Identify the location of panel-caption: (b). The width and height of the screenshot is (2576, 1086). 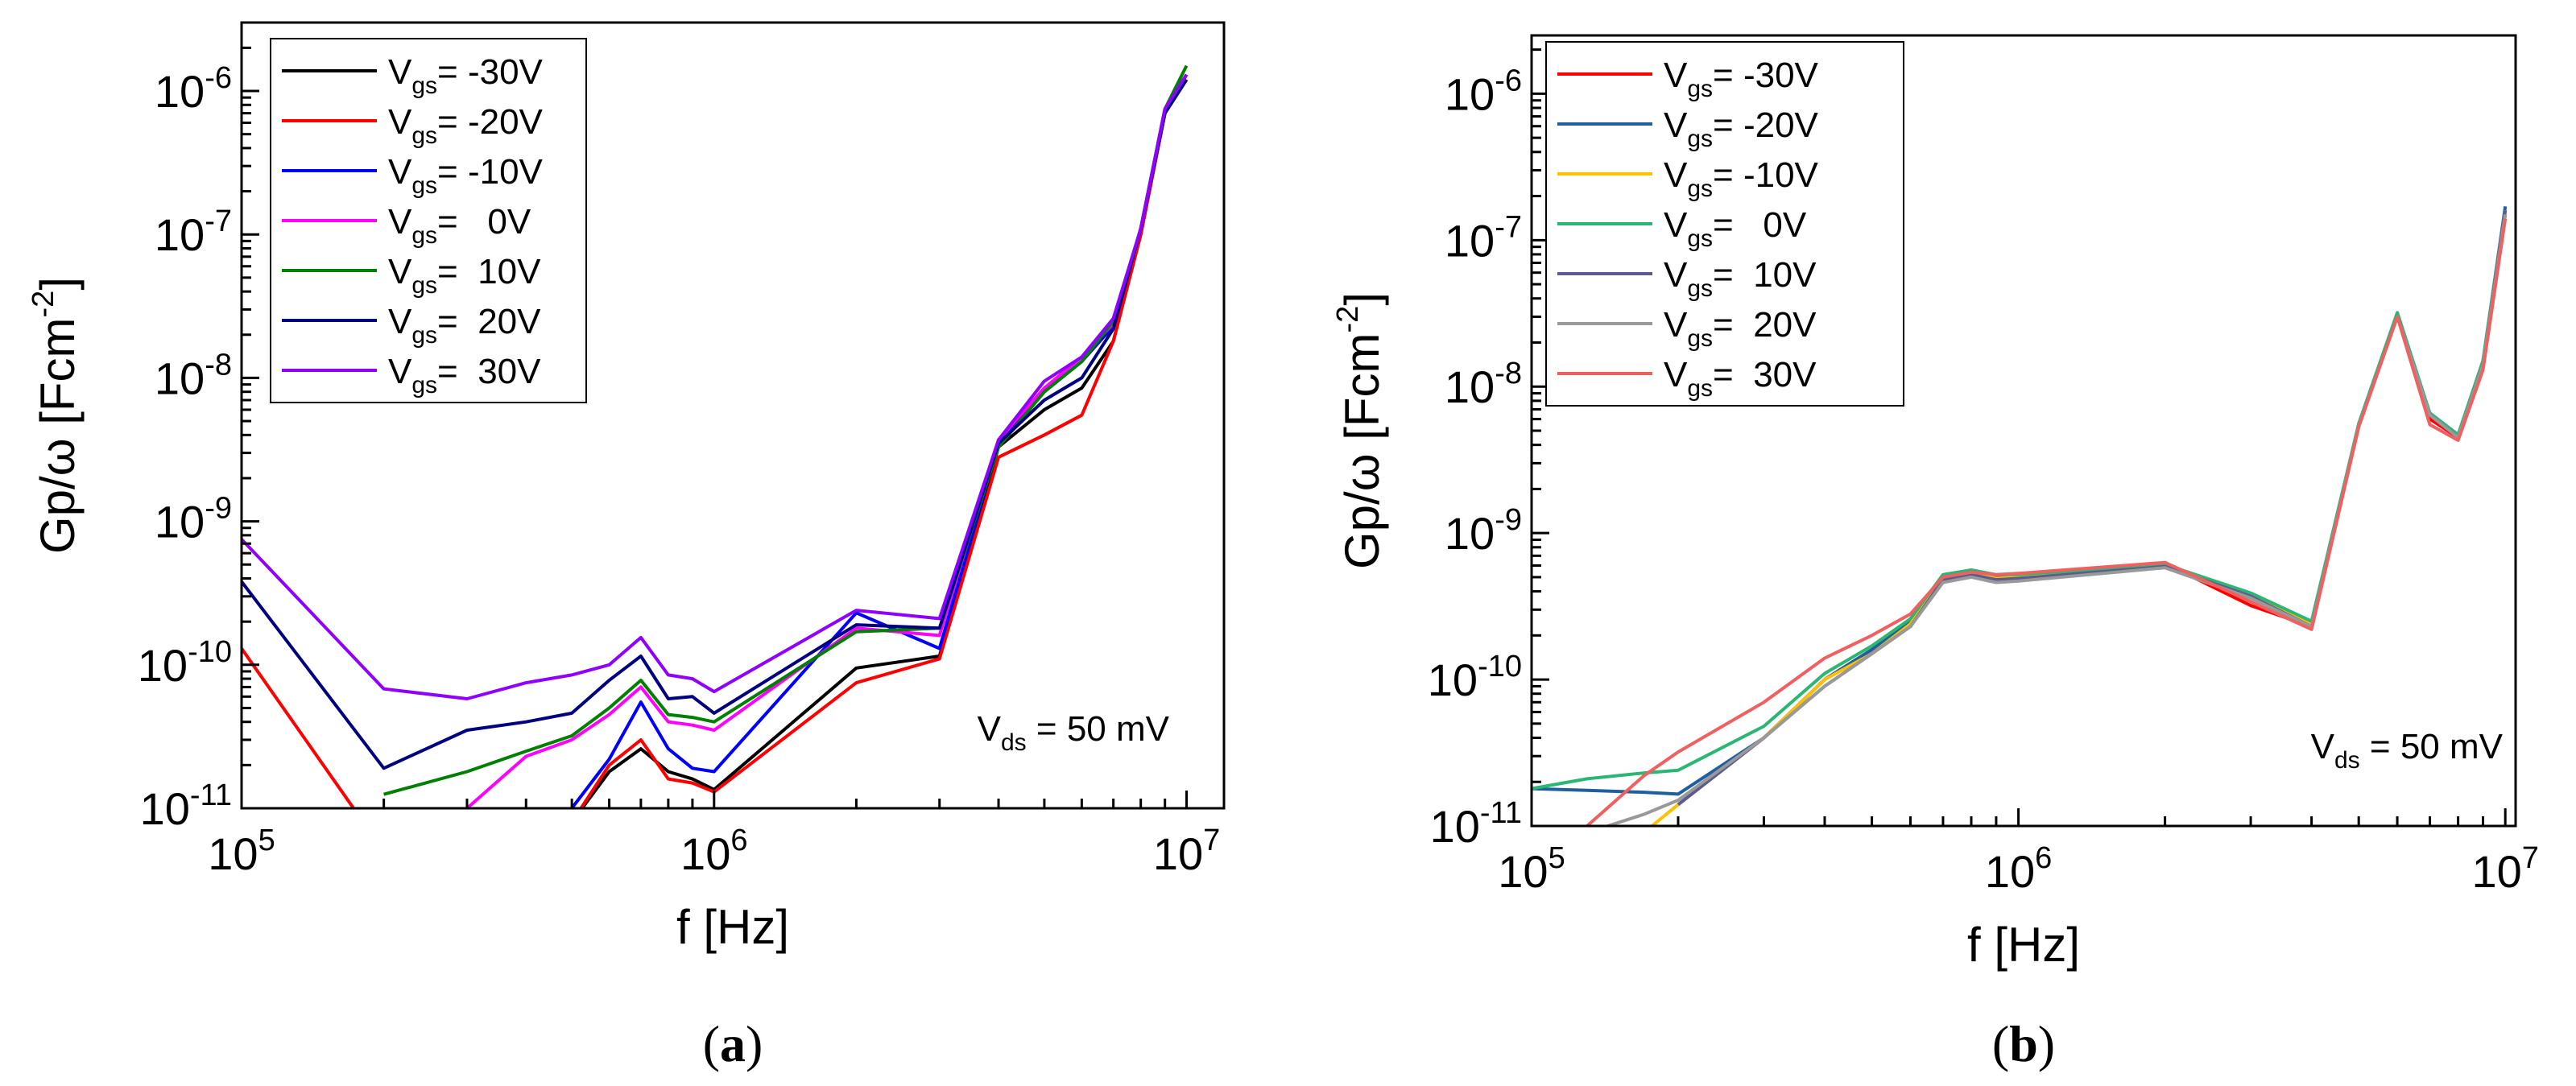
(2024, 1043).